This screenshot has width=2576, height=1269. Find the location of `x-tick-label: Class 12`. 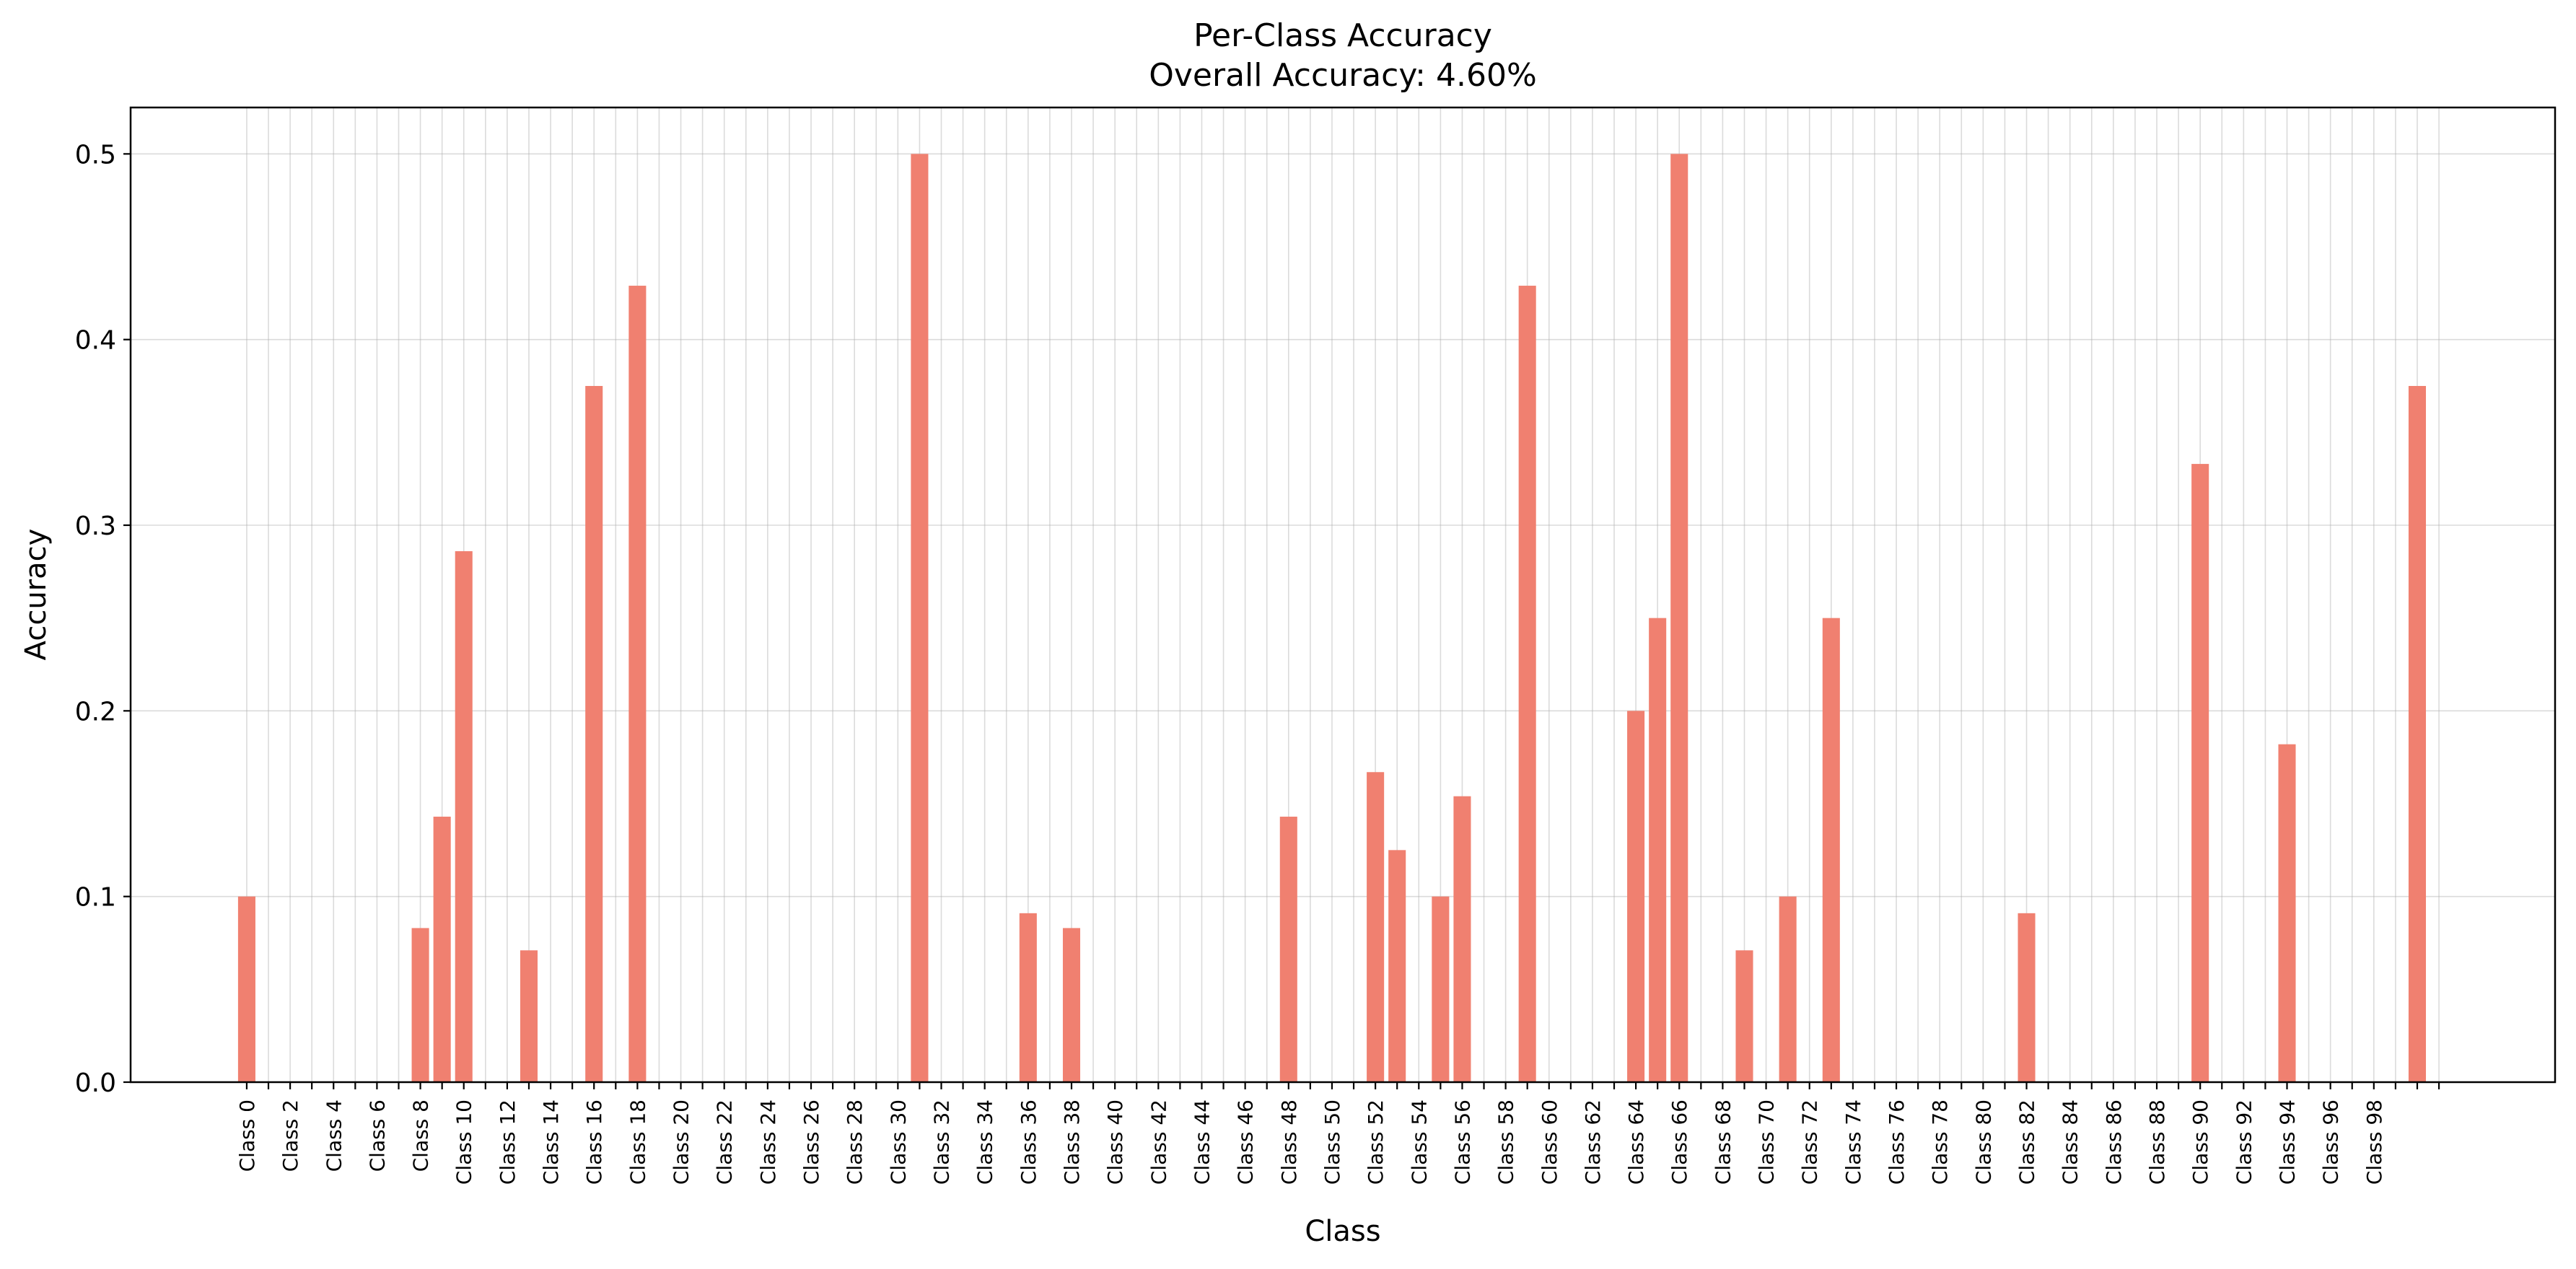

x-tick-label: Class 12 is located at coordinates (508, 1142).